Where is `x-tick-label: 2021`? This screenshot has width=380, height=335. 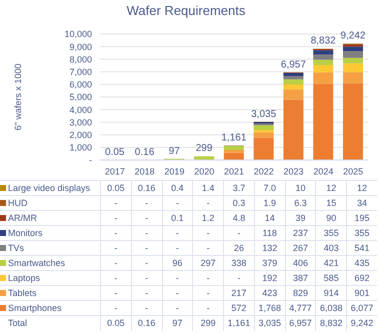 x-tick-label: 2021 is located at coordinates (234, 171).